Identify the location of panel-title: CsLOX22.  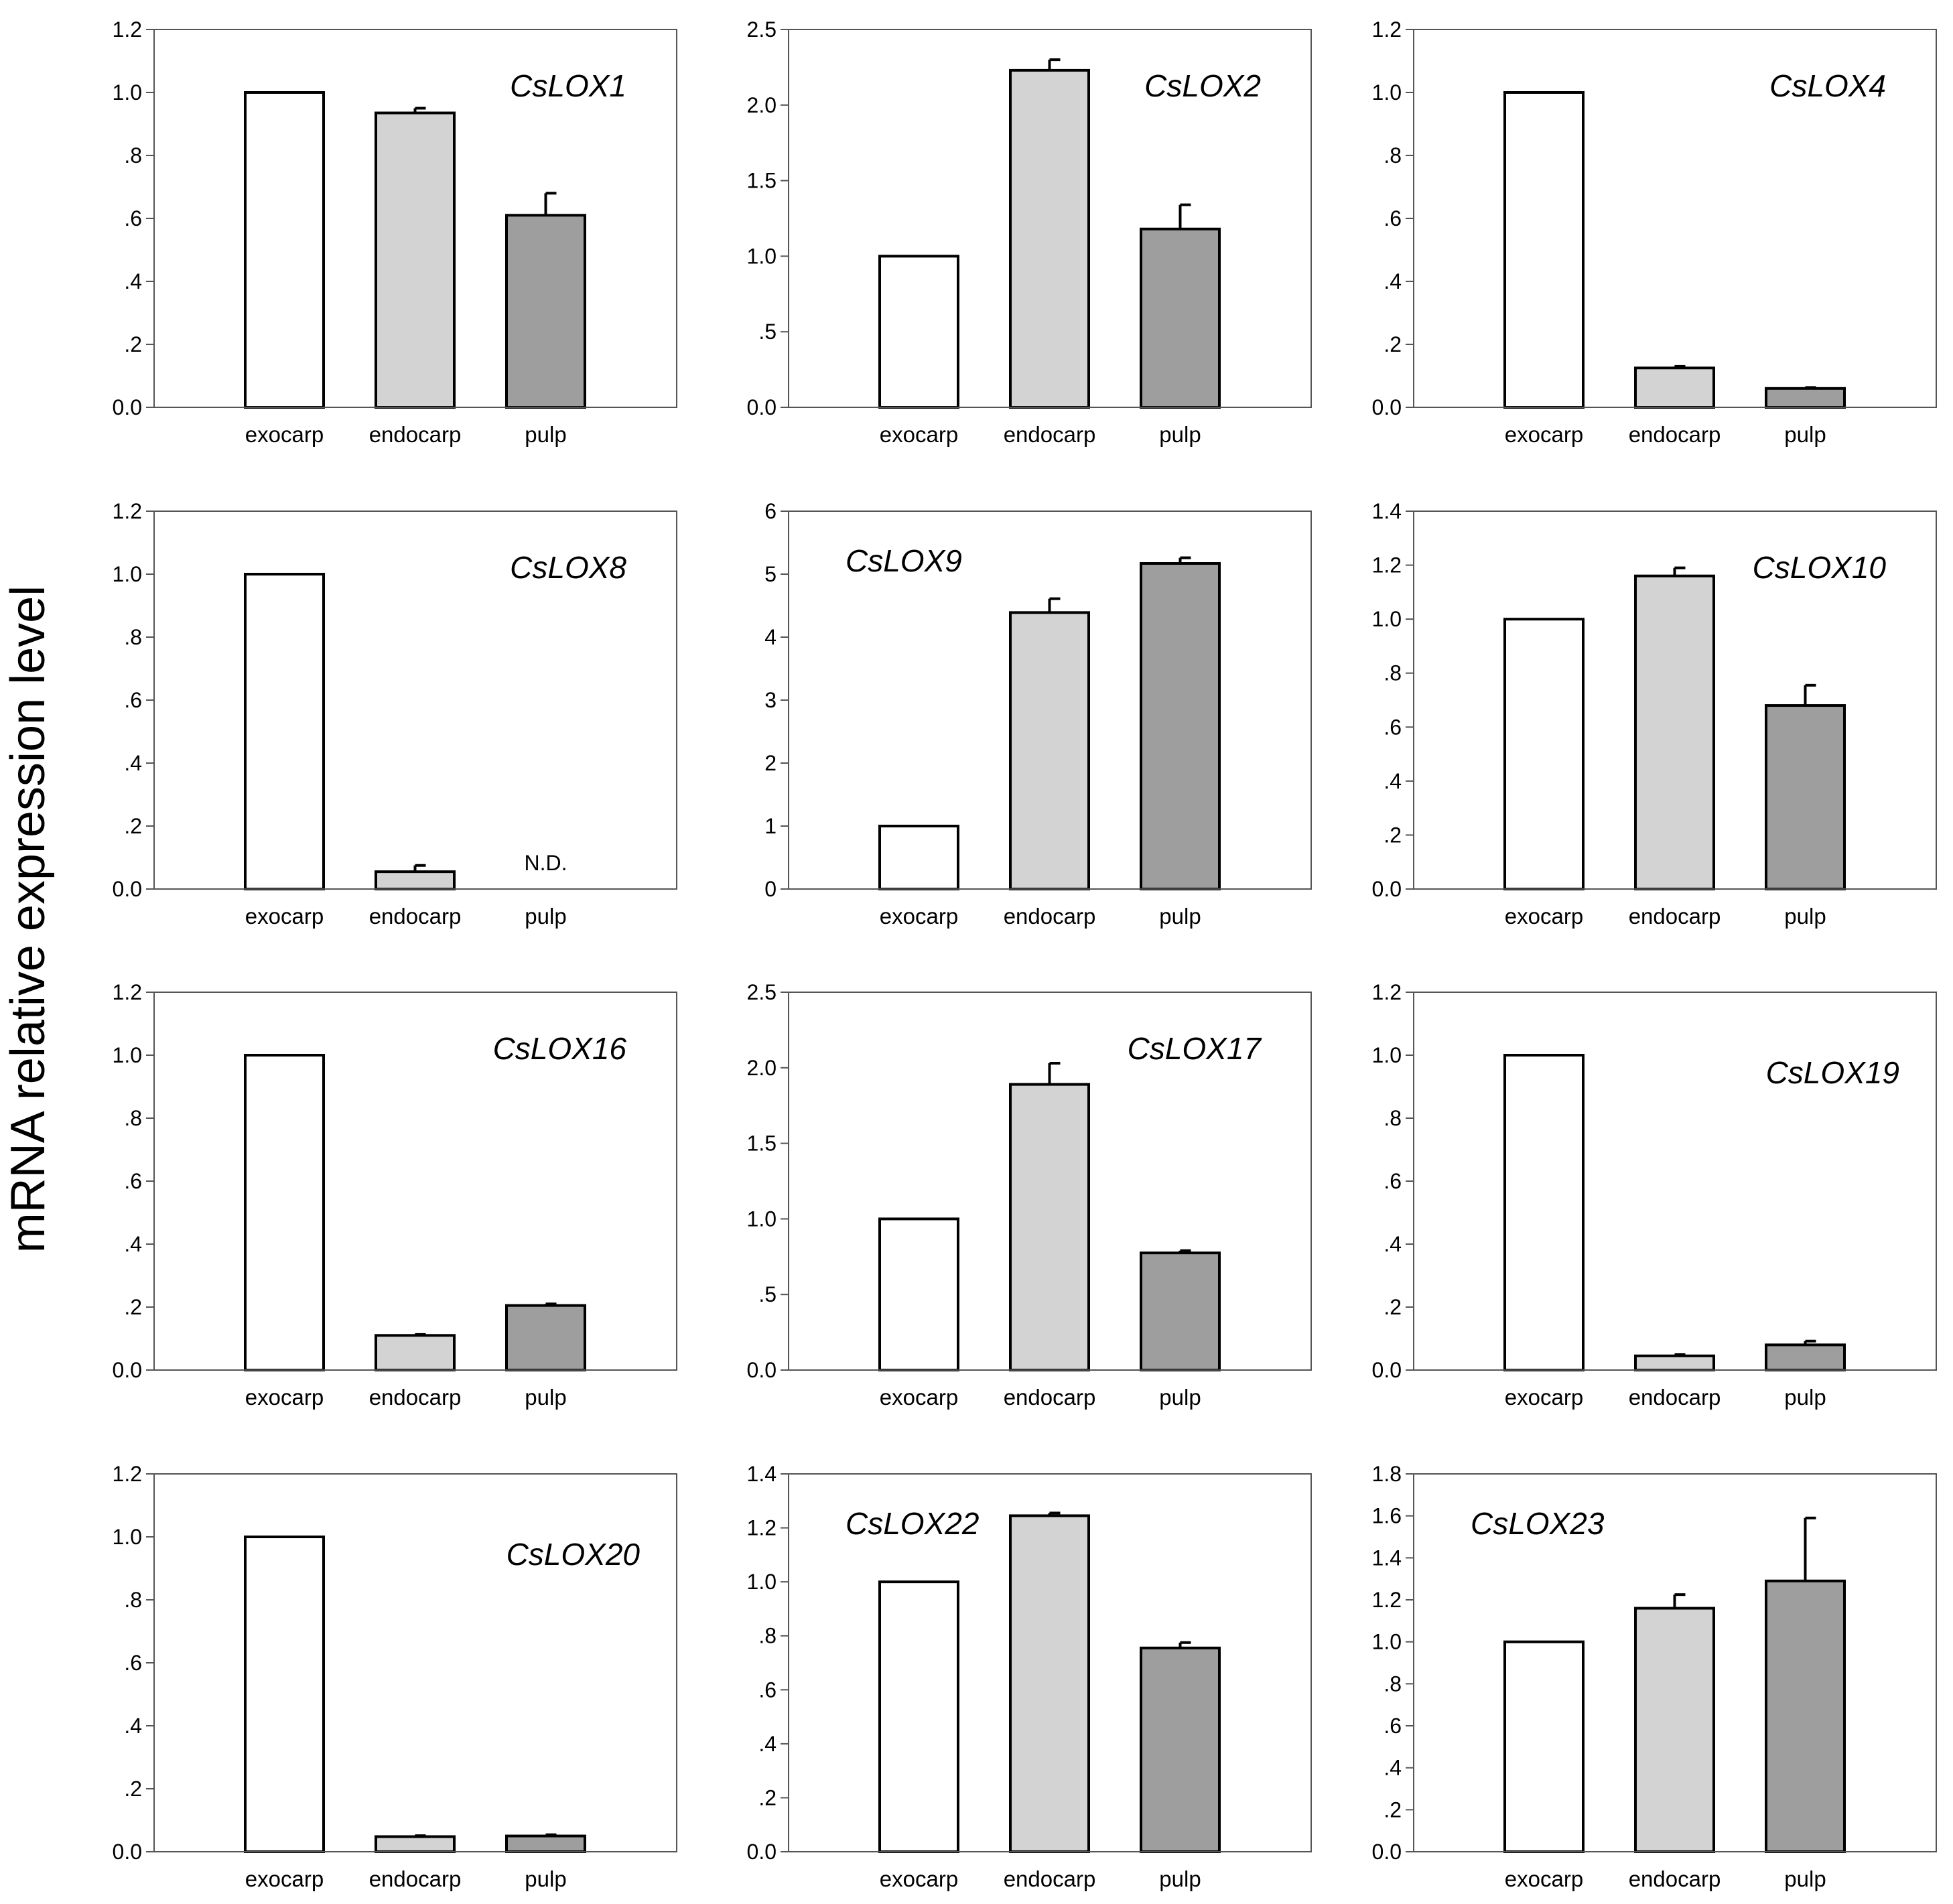
(912, 1523).